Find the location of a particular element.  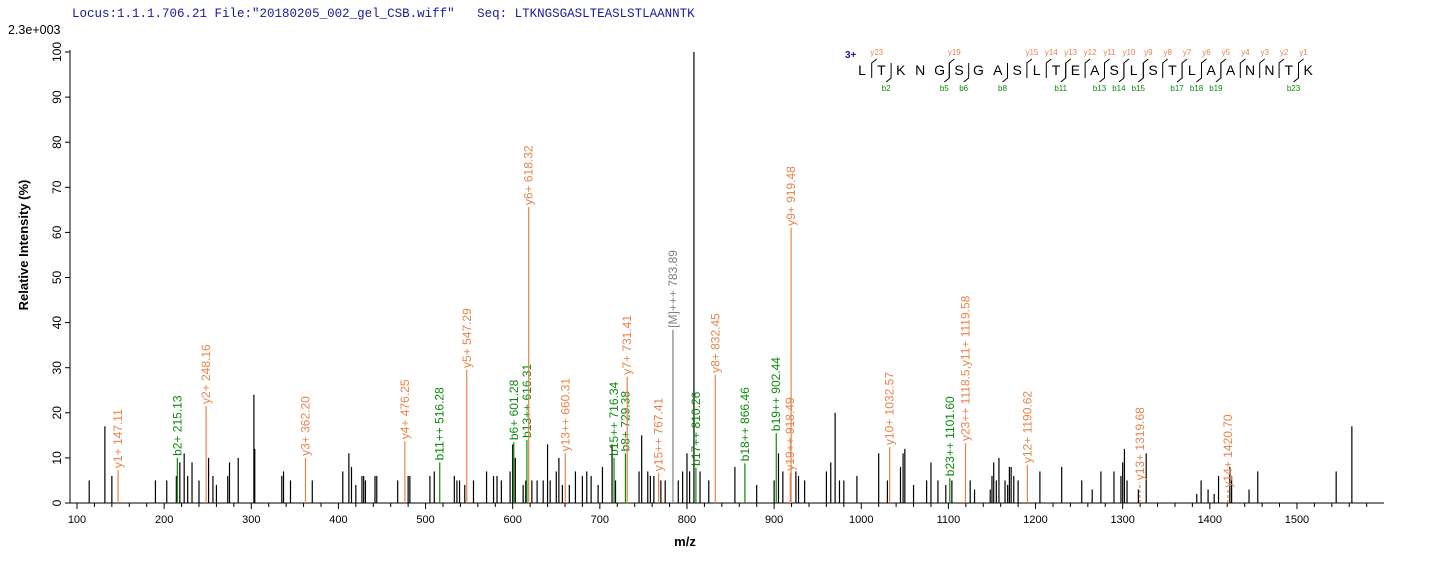

x-tick-label: 1100 is located at coordinates (949, 520).